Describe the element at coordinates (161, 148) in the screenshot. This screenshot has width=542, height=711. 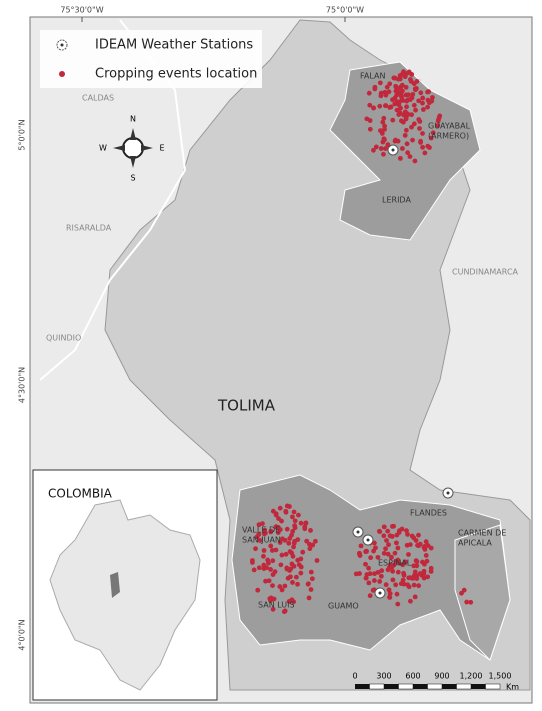
I see `compass-label: E` at that location.